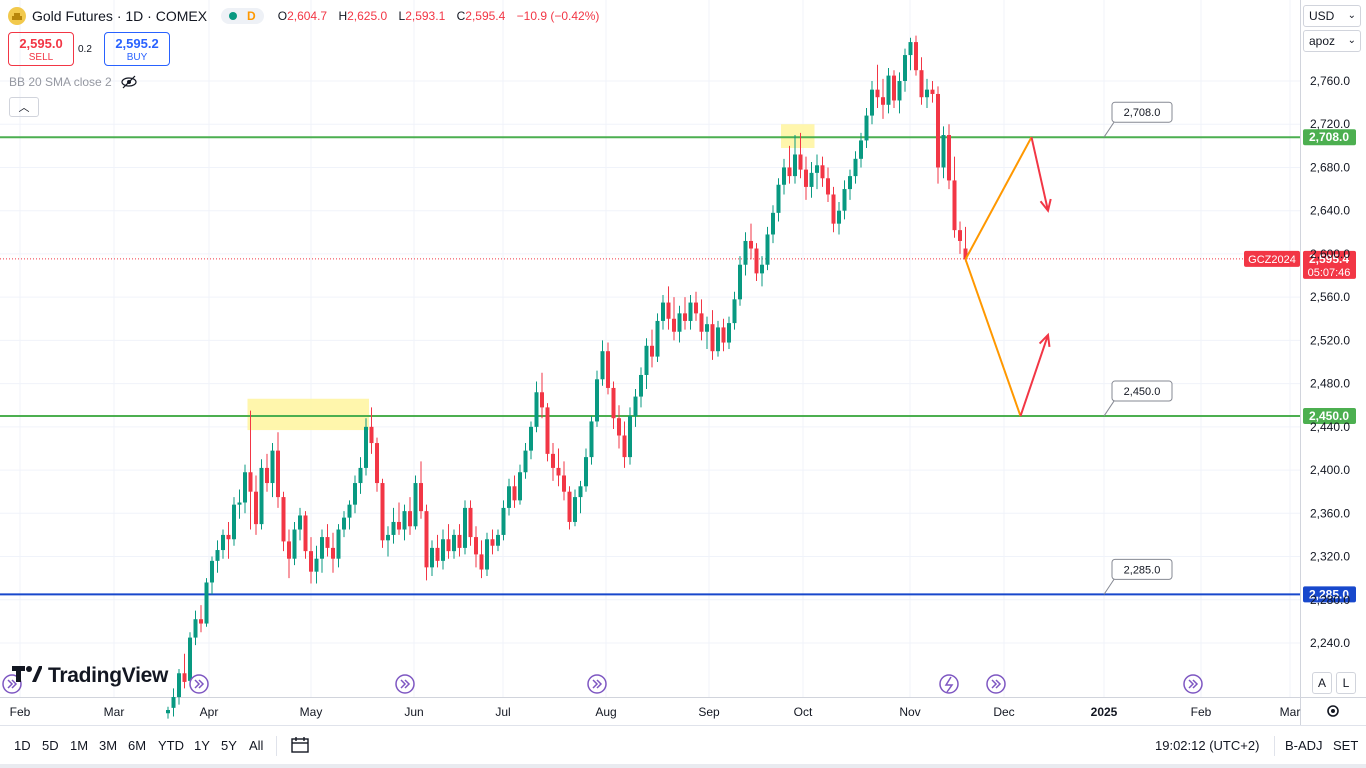 The image size is (1366, 768). What do you see at coordinates (1142, 392) in the screenshot?
I see `callout-label: 2,450.0` at bounding box center [1142, 392].